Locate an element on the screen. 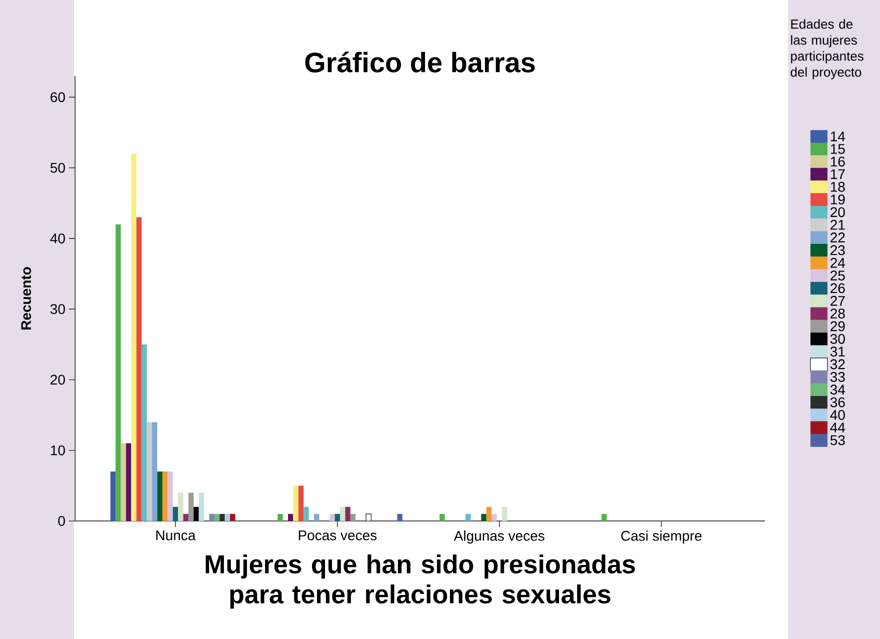 Image resolution: width=880 pixels, height=639 pixels. legend-label: 15 is located at coordinates (837, 149).